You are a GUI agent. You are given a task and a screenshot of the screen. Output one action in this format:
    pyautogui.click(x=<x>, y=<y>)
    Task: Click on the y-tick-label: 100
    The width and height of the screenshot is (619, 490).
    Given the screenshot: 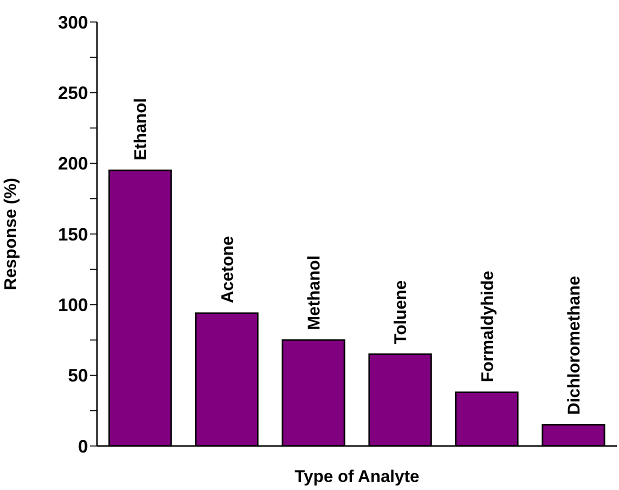 What is the action you would take?
    pyautogui.click(x=73, y=305)
    